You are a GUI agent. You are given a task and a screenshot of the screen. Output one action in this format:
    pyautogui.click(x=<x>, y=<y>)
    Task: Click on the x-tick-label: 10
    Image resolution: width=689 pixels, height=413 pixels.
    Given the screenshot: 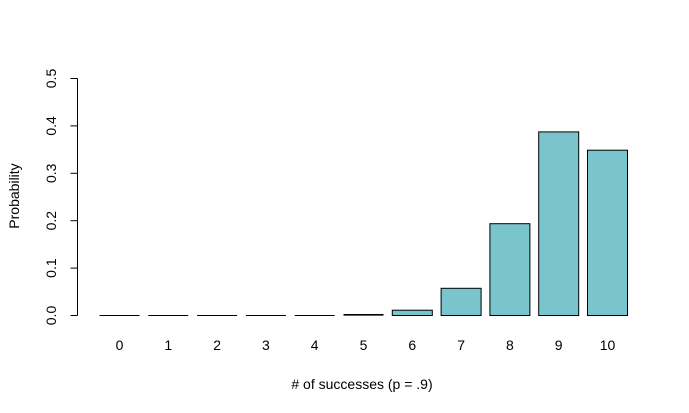 What is the action you would take?
    pyautogui.click(x=608, y=345)
    